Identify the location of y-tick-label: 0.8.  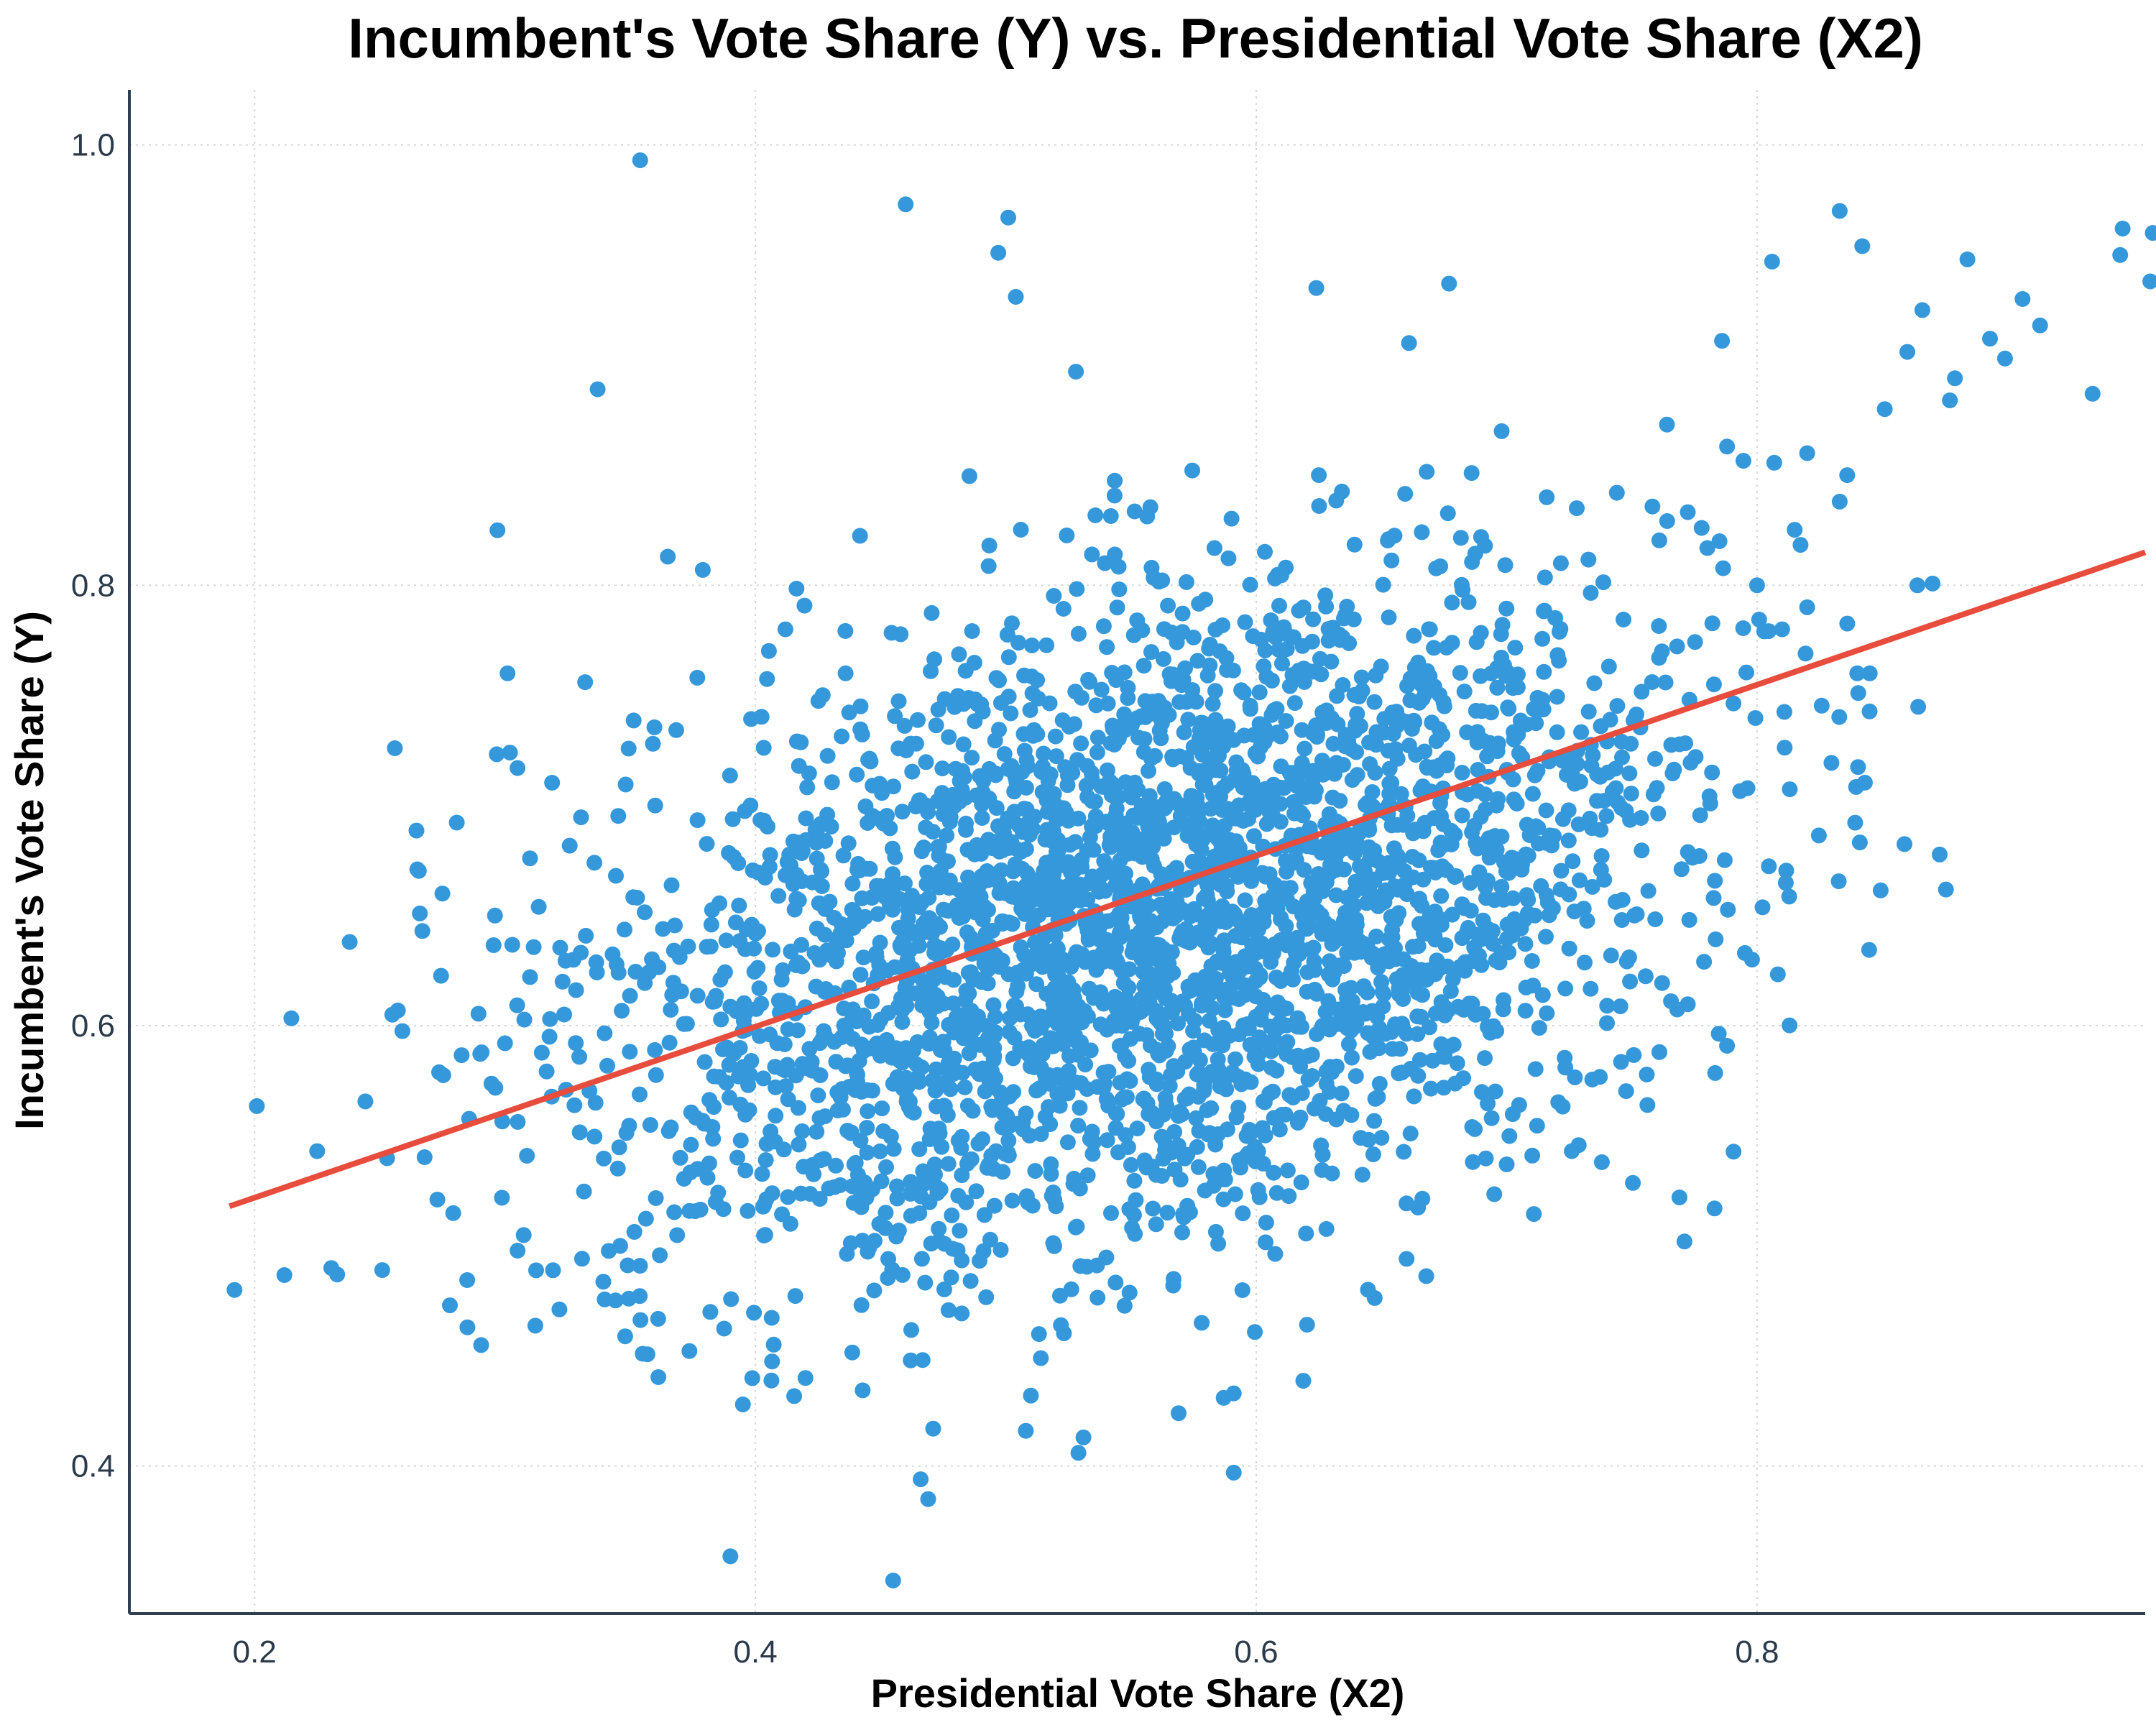
(93, 585).